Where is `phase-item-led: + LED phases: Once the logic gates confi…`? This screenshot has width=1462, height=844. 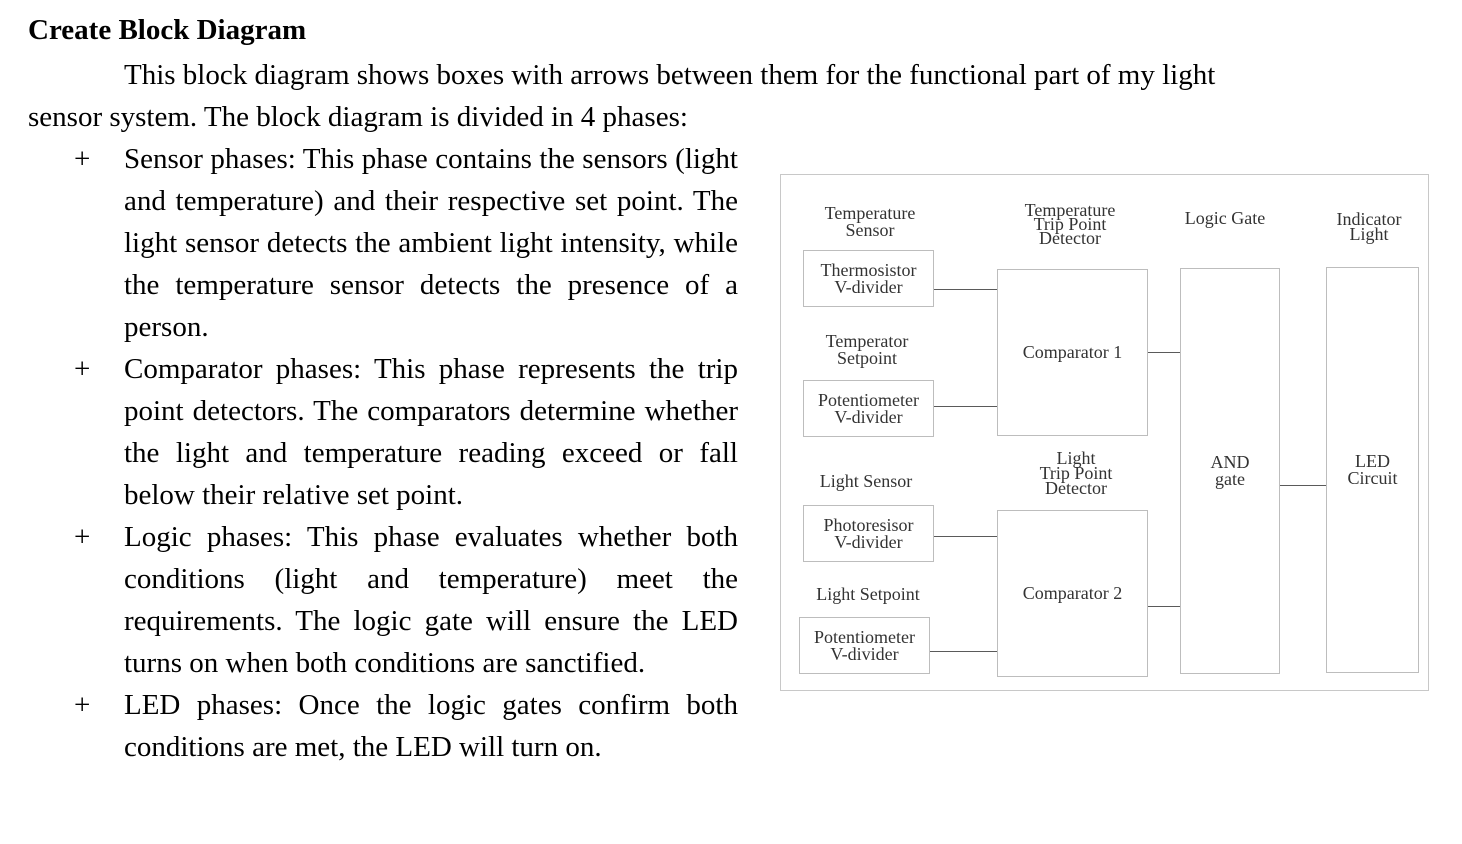 phase-item-led: + LED phases: Once the logic gates confi… is located at coordinates (383, 726).